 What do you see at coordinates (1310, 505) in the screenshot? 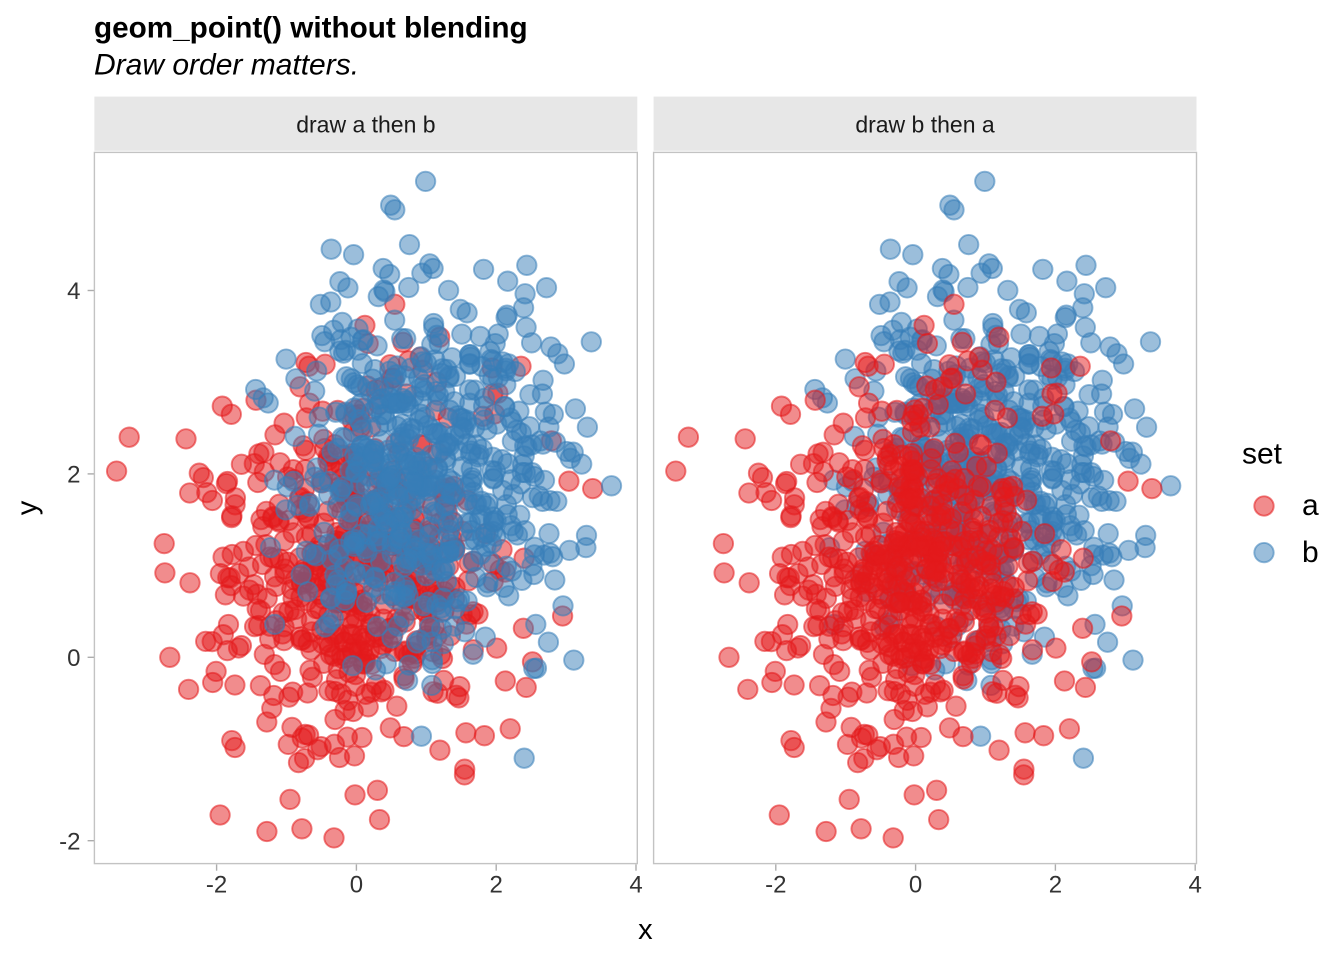
I see `svg-text: a` at bounding box center [1310, 505].